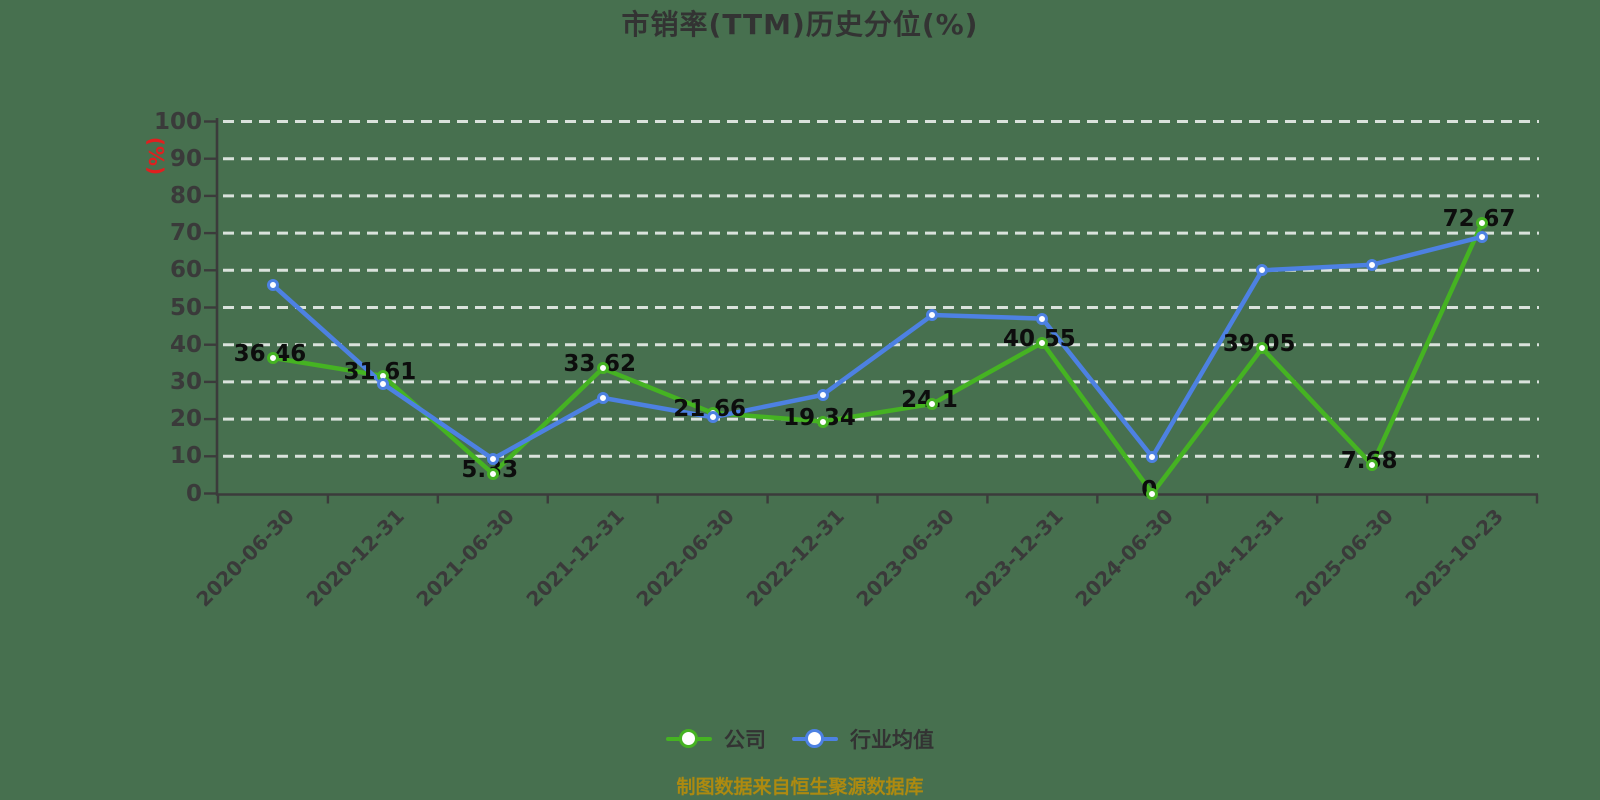 The image size is (1600, 800). Describe the element at coordinates (185, 158) in the screenshot. I see `y-tick-label: 90` at that location.